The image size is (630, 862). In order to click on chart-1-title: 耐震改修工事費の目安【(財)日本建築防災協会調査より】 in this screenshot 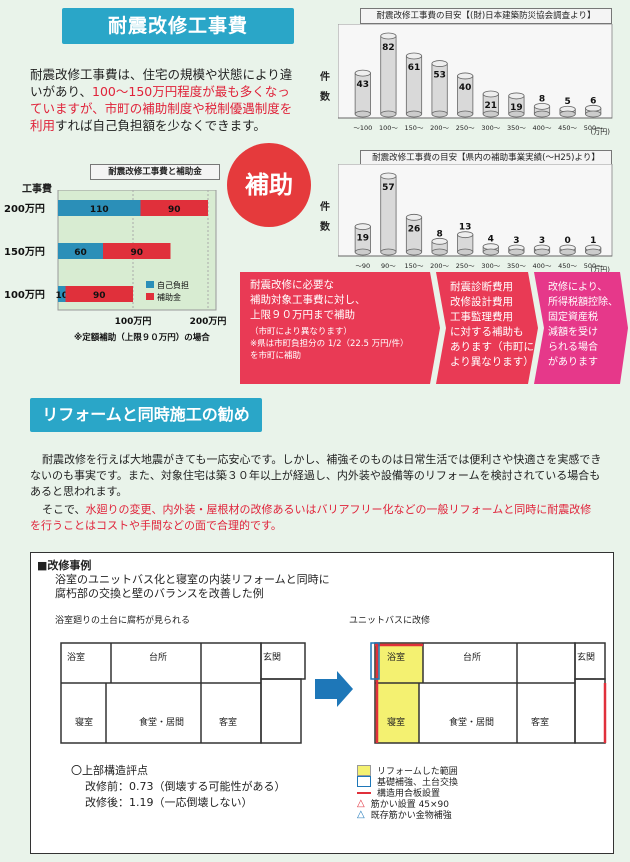, I will do `click(486, 16)`.